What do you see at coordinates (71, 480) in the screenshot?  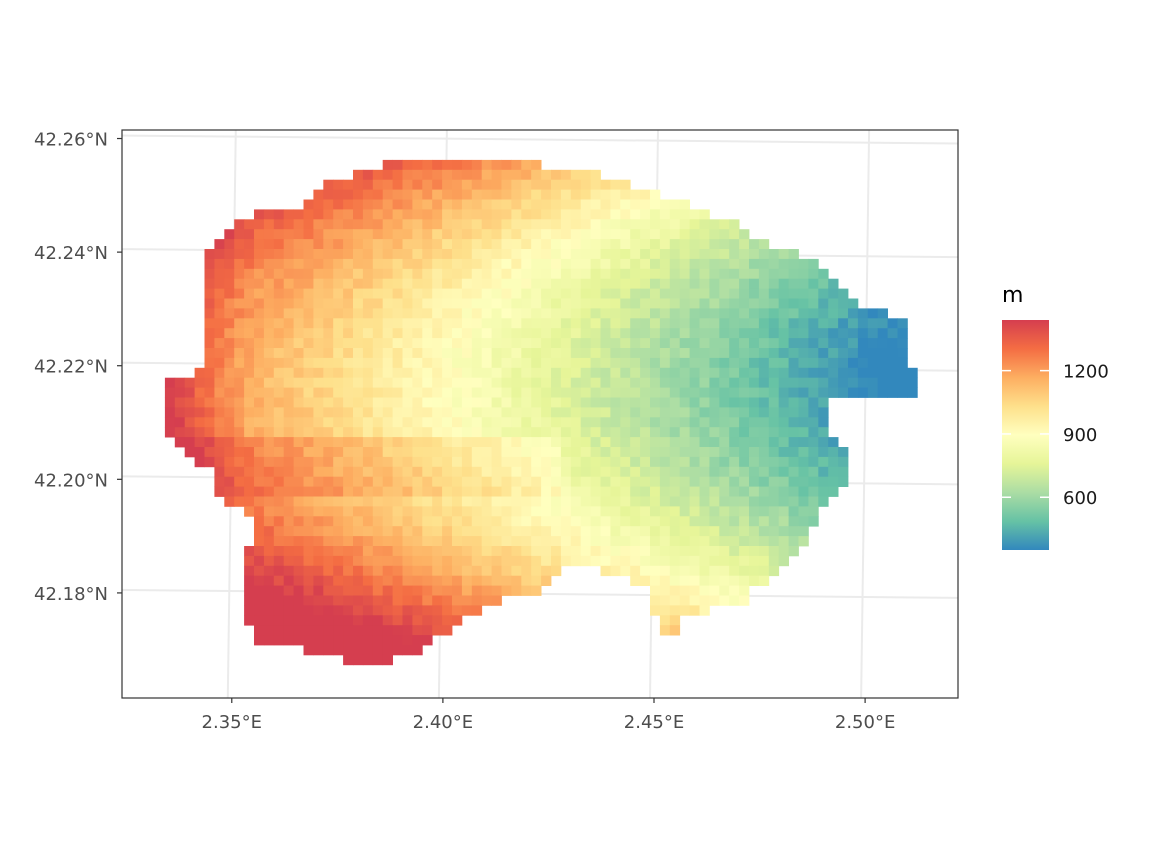 I see `y-tick-label: 42.20°N` at bounding box center [71, 480].